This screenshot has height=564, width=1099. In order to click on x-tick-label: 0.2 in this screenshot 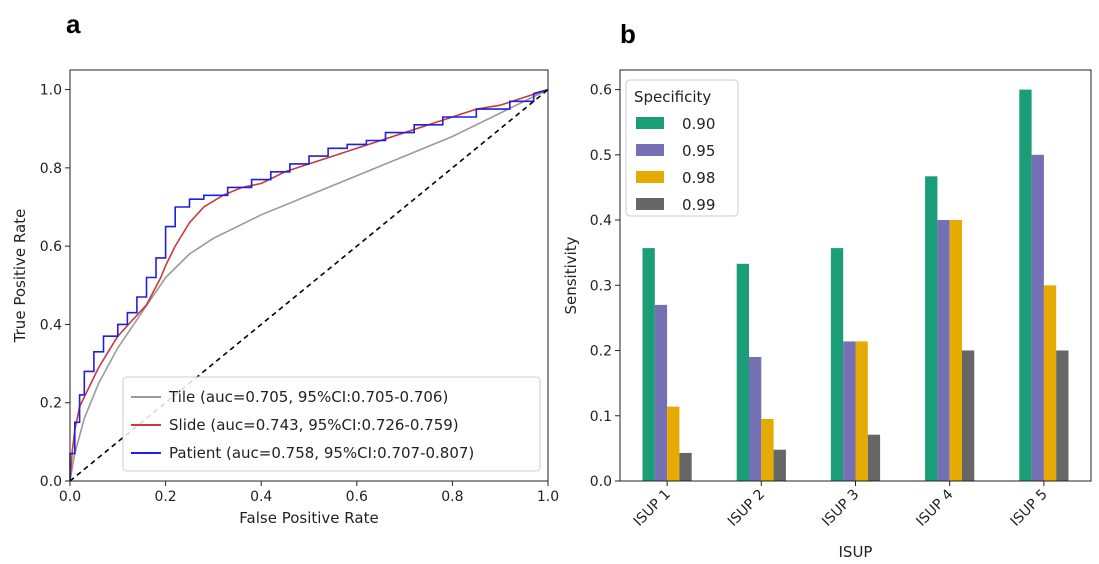, I will do `click(165, 497)`.